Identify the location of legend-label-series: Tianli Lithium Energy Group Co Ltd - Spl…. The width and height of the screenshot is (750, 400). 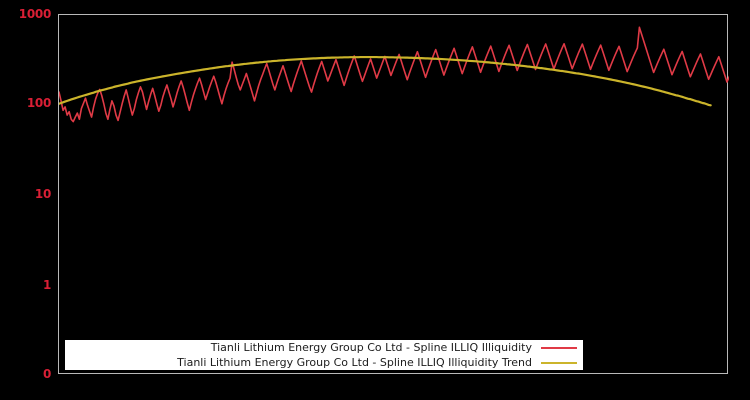
(371, 347).